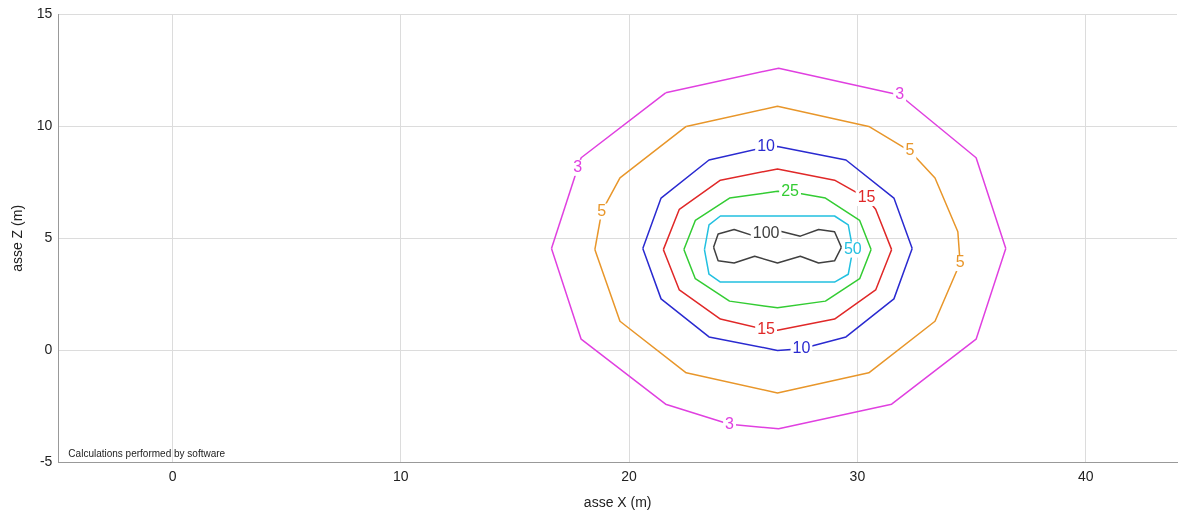 This screenshot has width=1203, height=520. What do you see at coordinates (852, 249) in the screenshot?
I see `series-label: 50` at bounding box center [852, 249].